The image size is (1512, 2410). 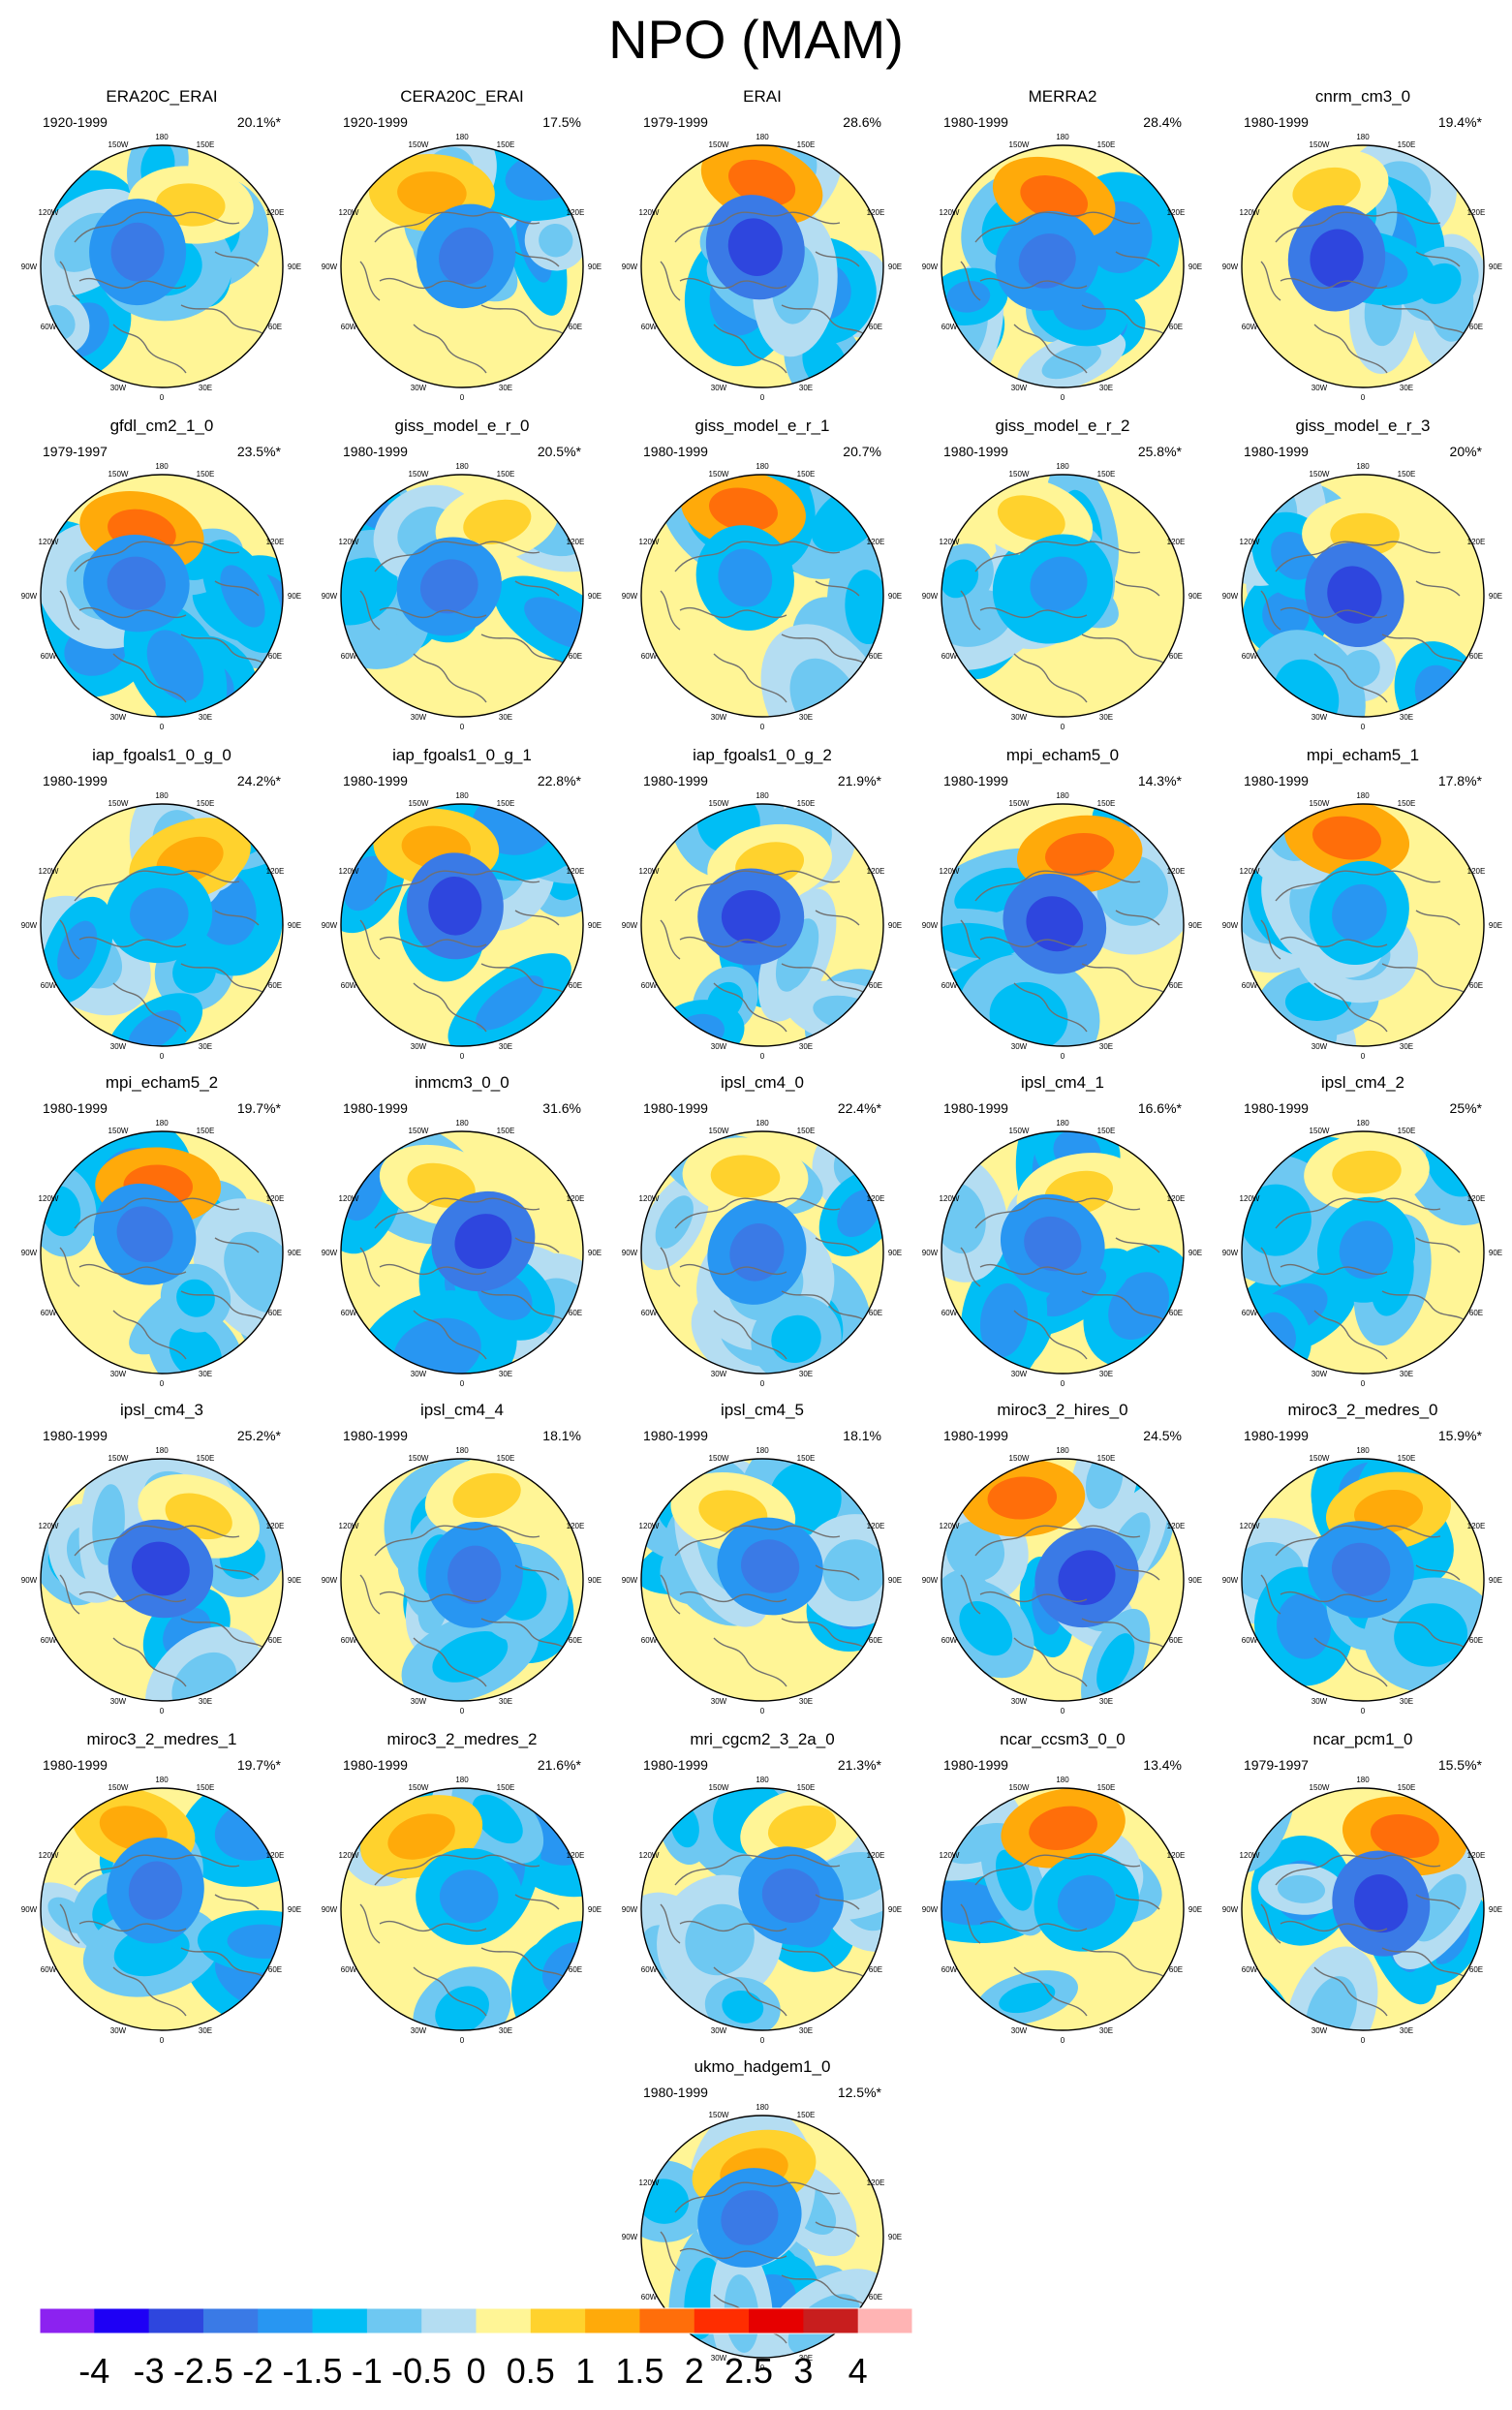 I want to click on panel-period: 1979-1997, so click(x=1277, y=1765).